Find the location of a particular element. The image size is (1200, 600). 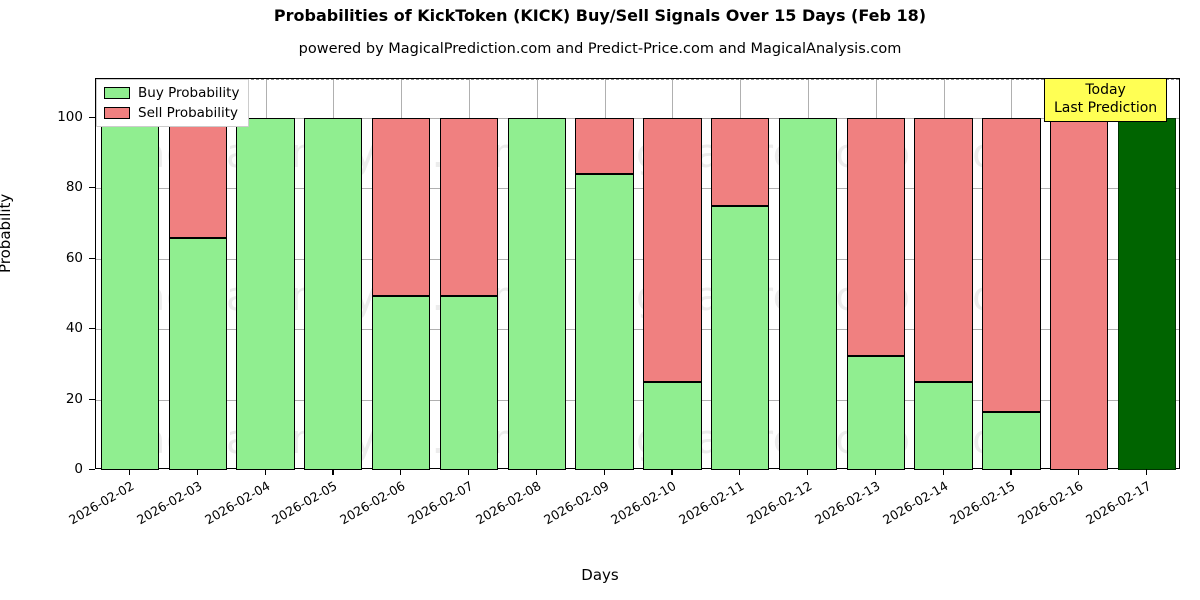

x-tick-label: 2026-02-11 is located at coordinates (711, 503).